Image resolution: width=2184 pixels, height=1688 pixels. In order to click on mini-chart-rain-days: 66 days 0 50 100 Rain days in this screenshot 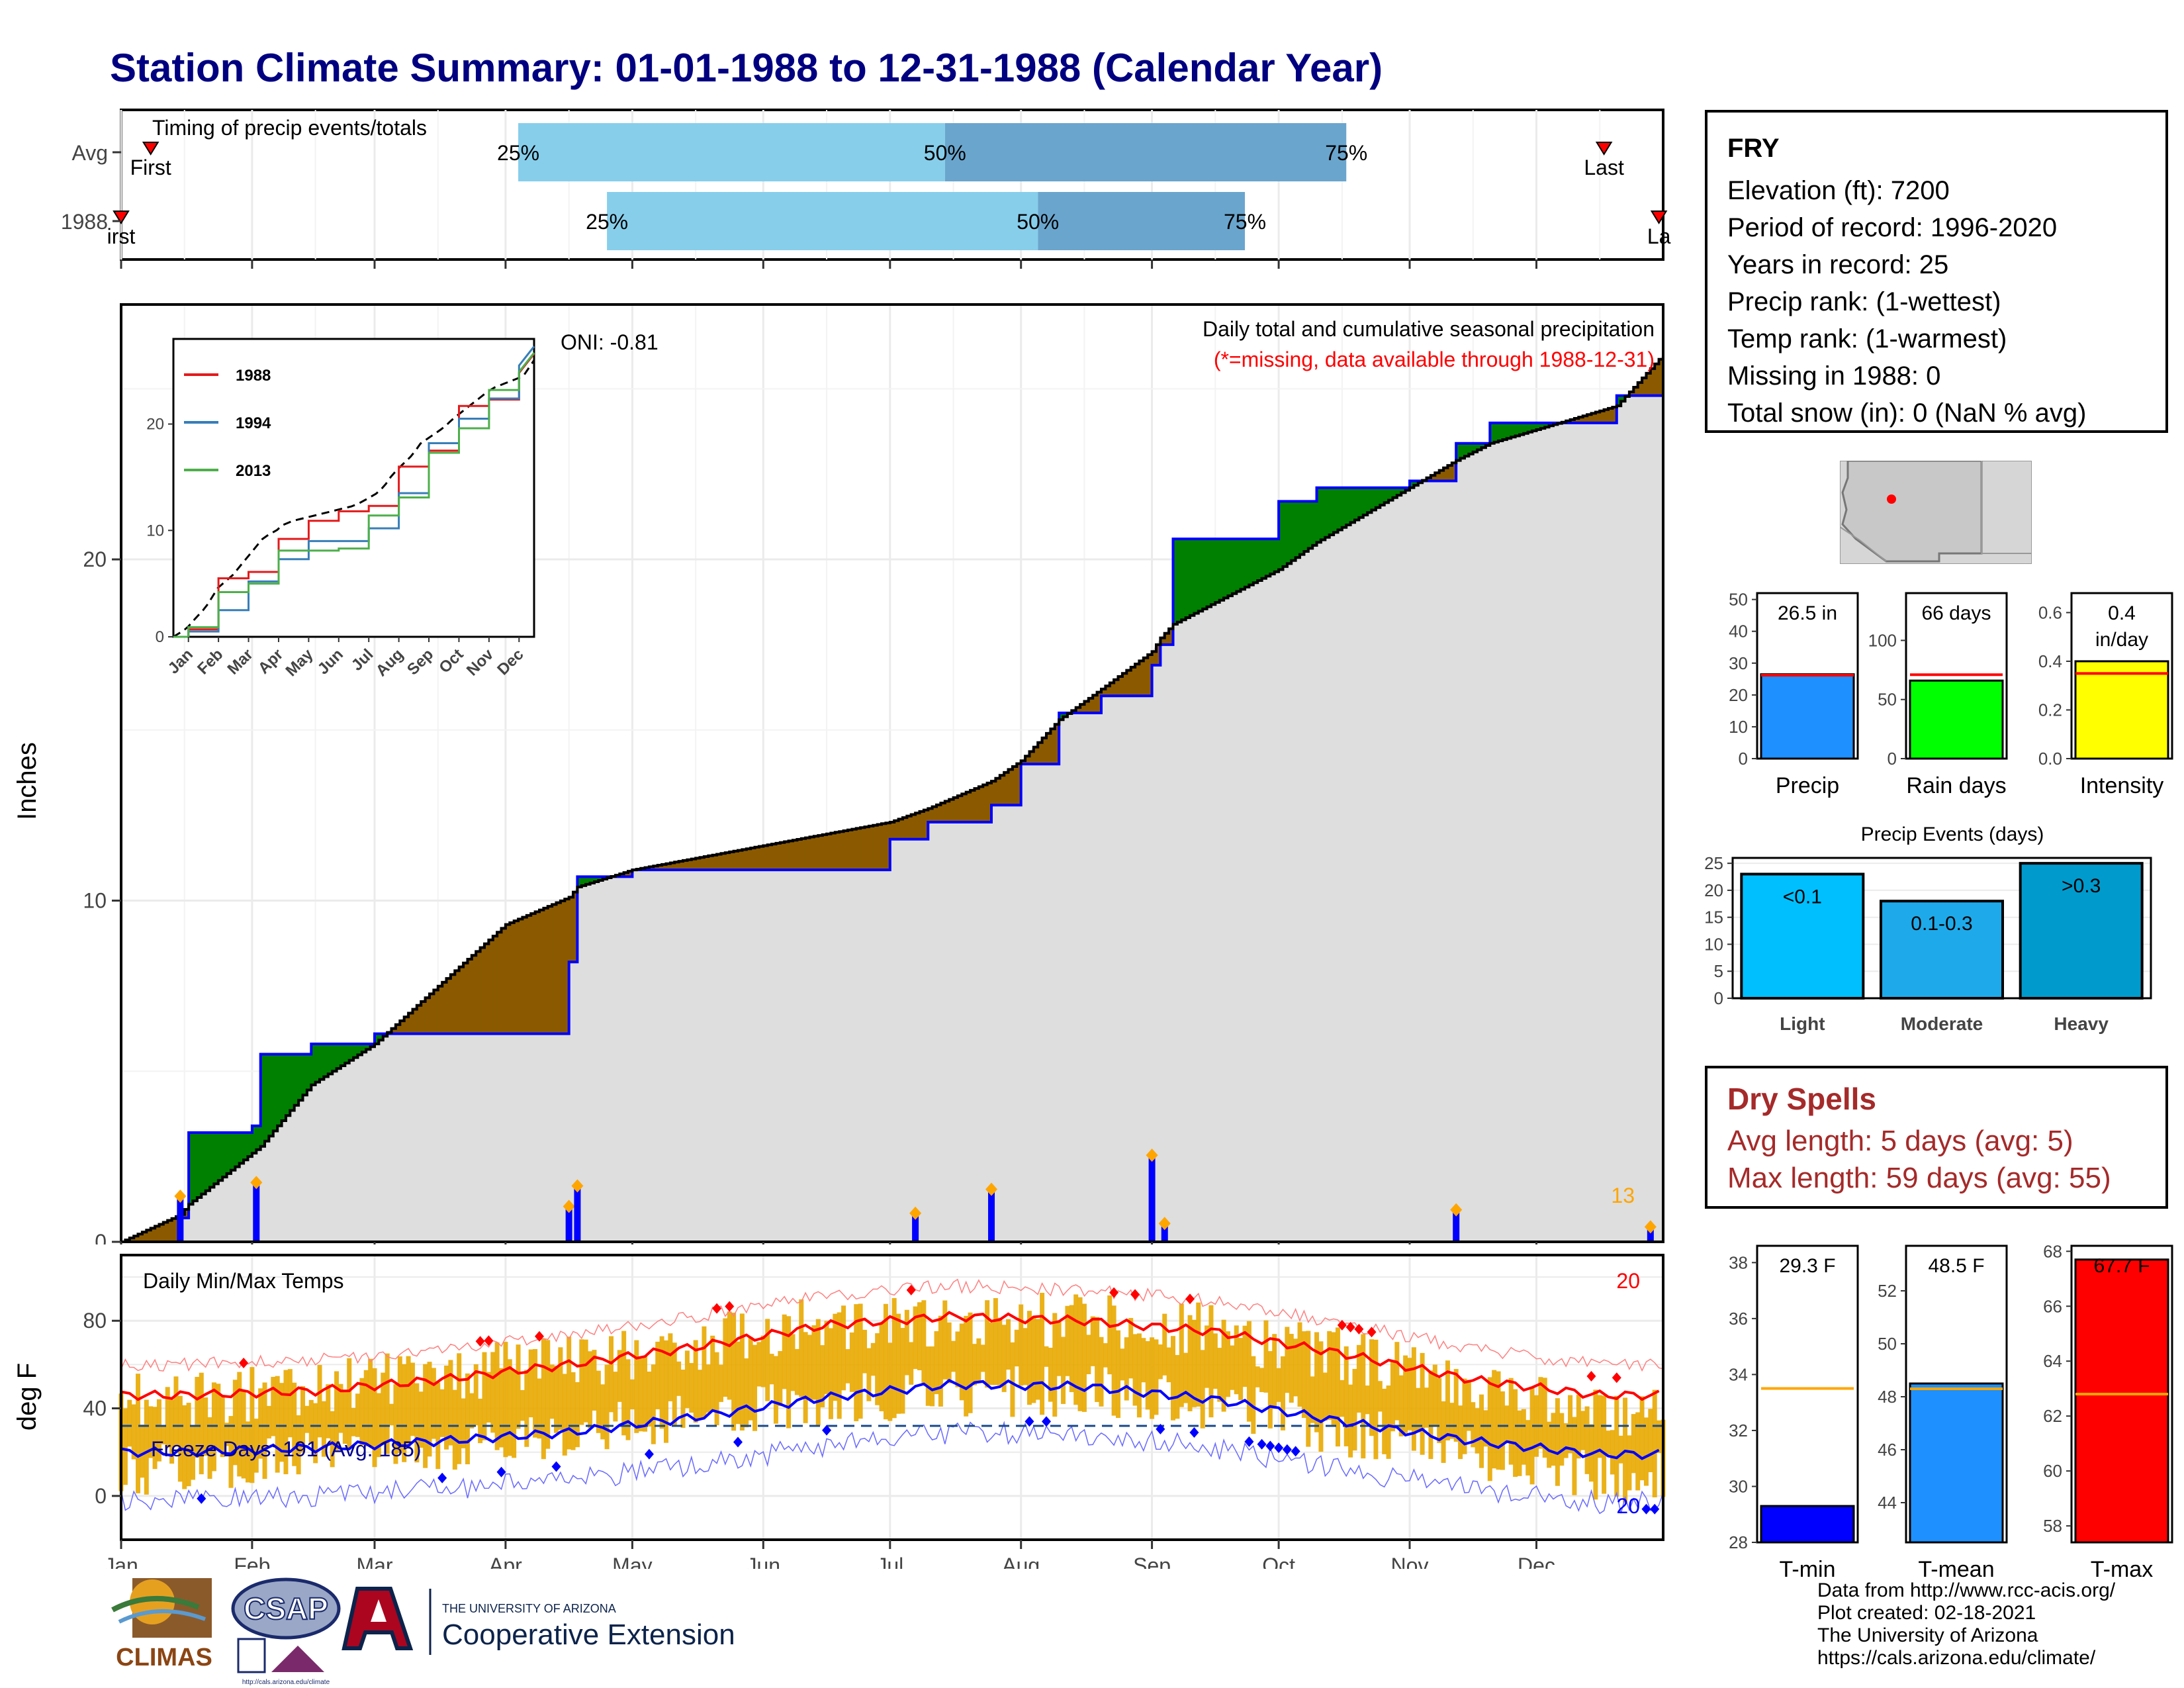, I will do `click(1938, 695)`.